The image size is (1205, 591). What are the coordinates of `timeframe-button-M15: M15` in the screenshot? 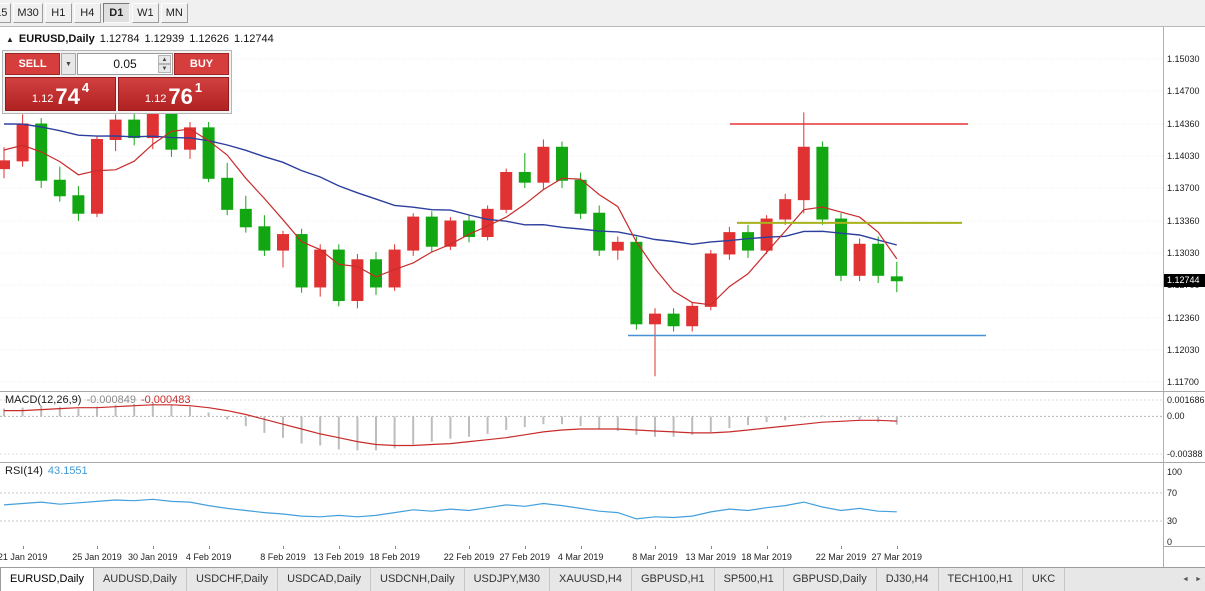 It's located at (6, 13).